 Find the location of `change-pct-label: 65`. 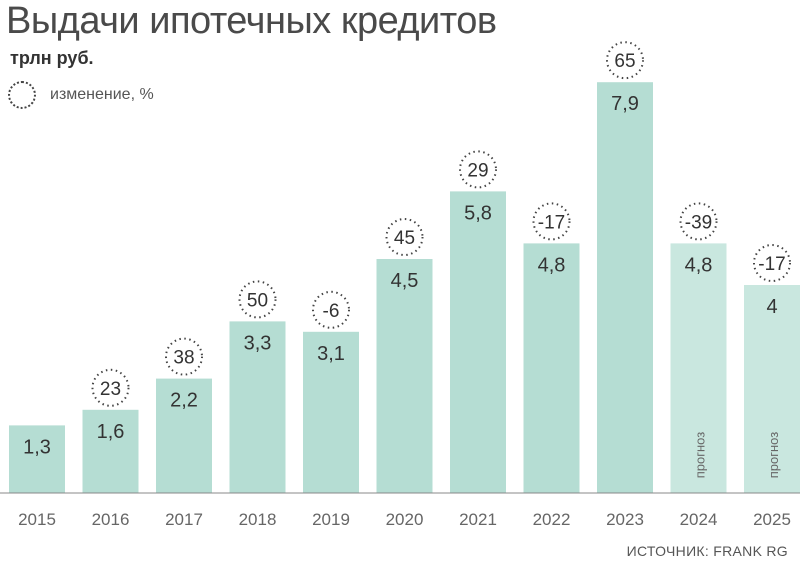

change-pct-label: 65 is located at coordinates (624, 61).